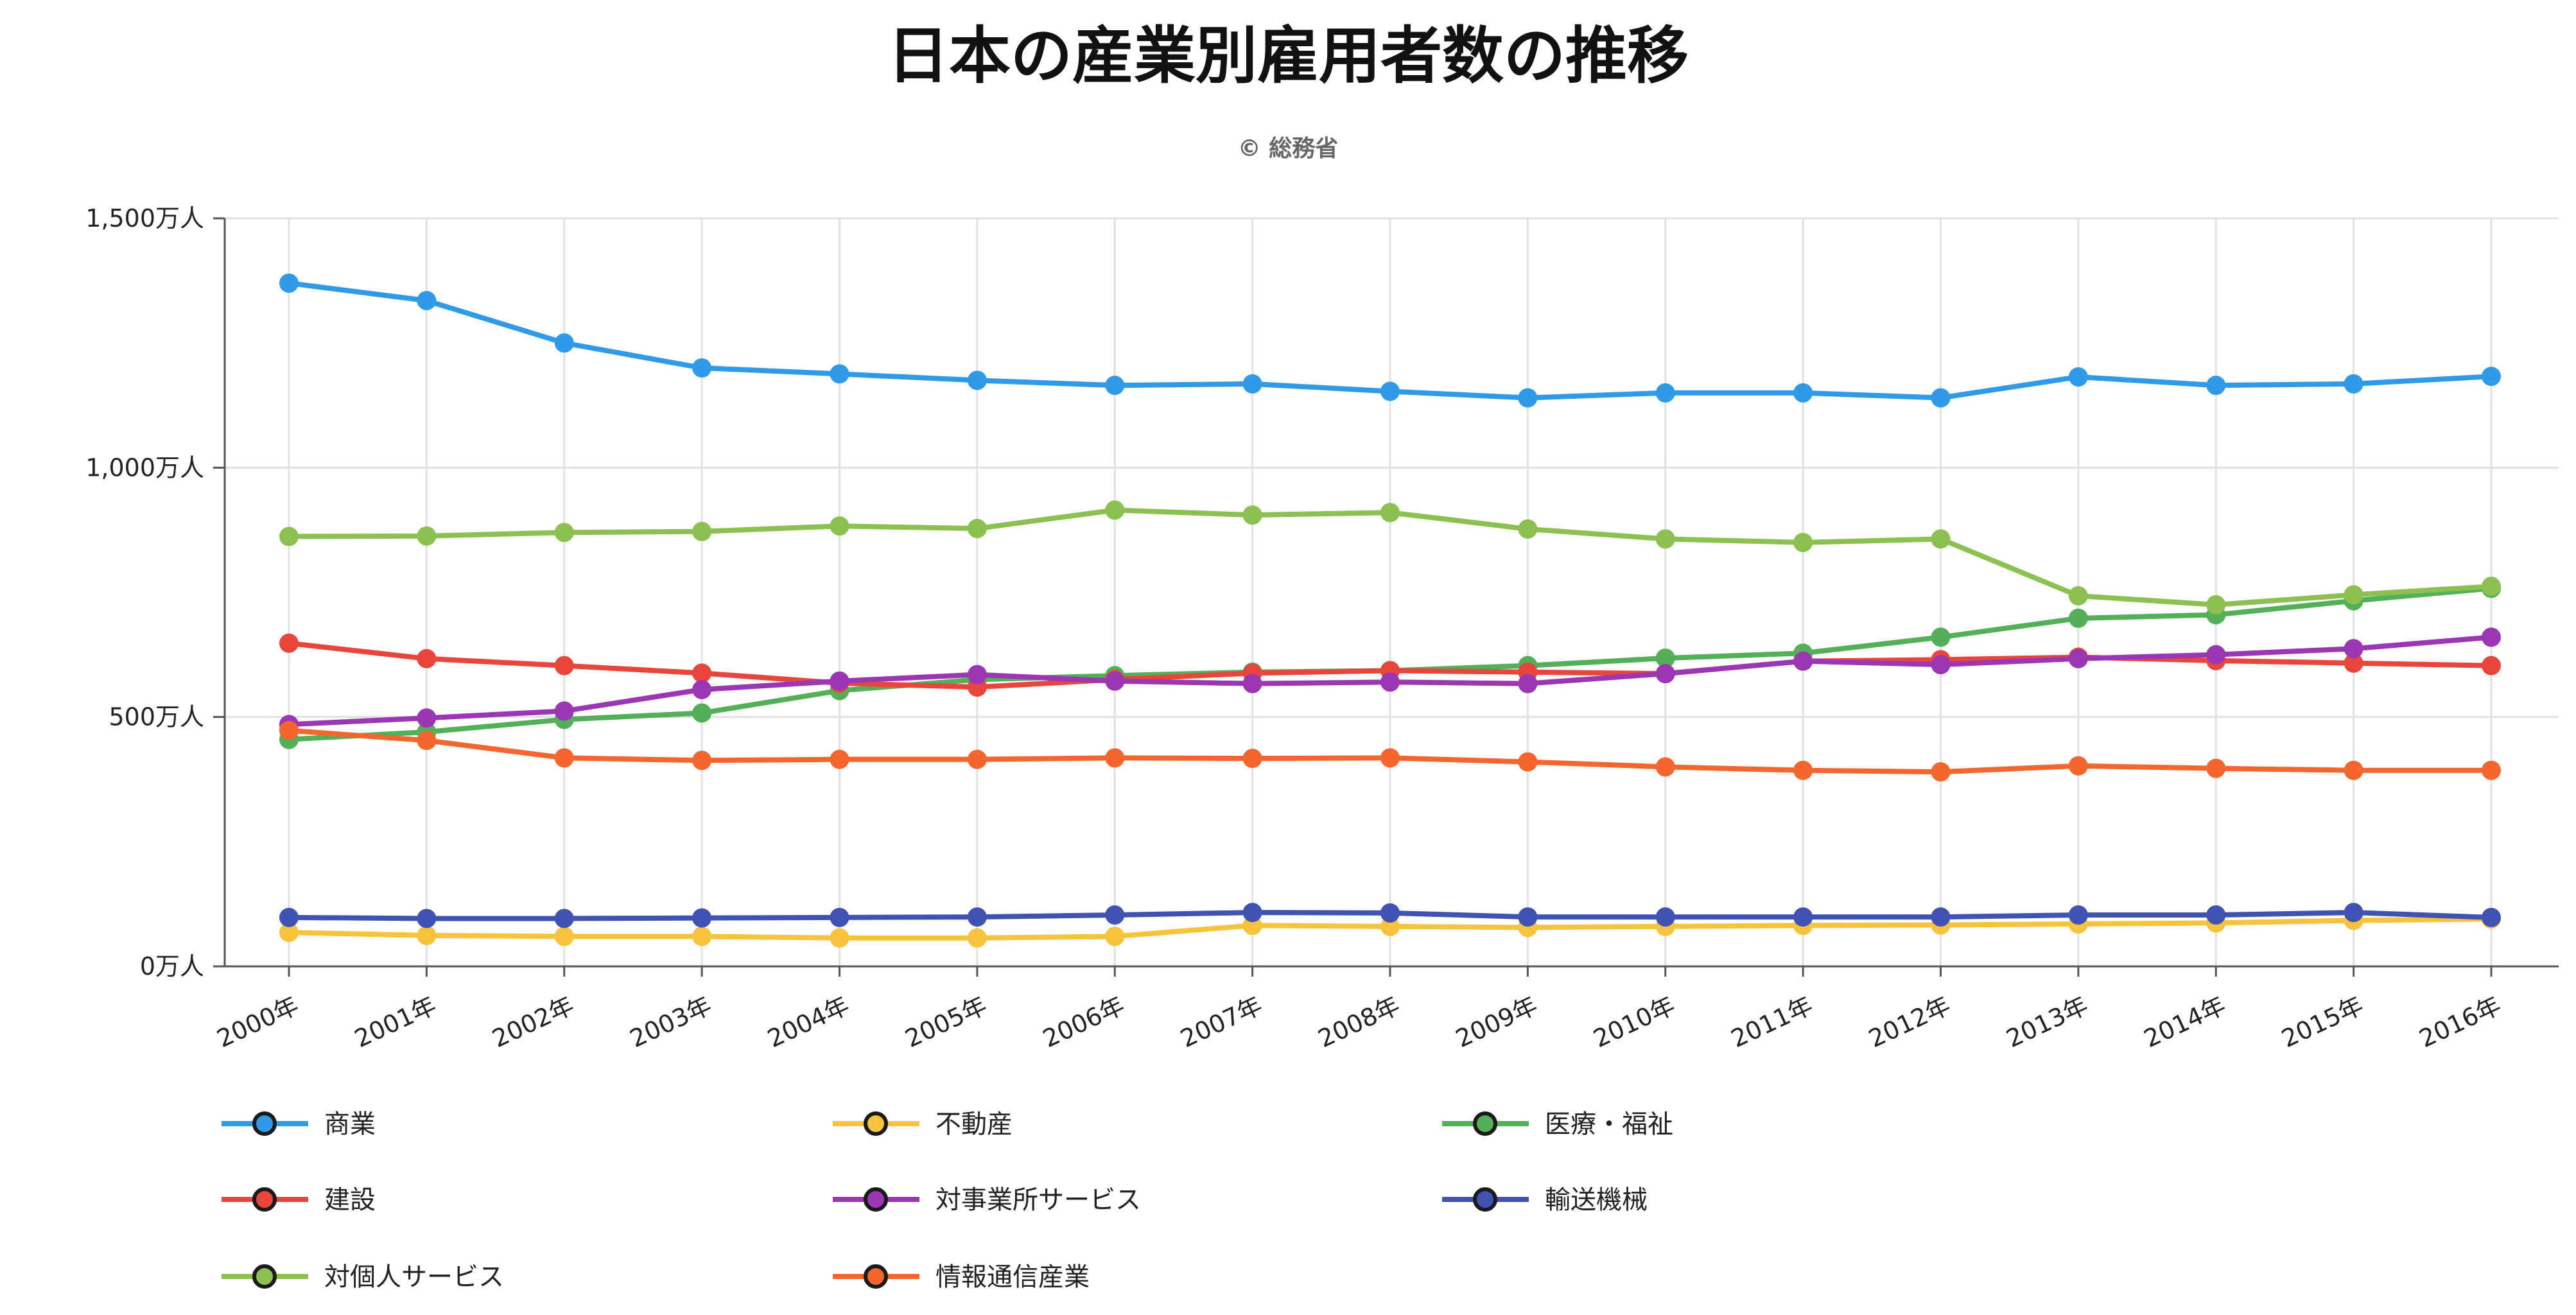  I want to click on legend-item: 医療・福祉, so click(1557, 1124).